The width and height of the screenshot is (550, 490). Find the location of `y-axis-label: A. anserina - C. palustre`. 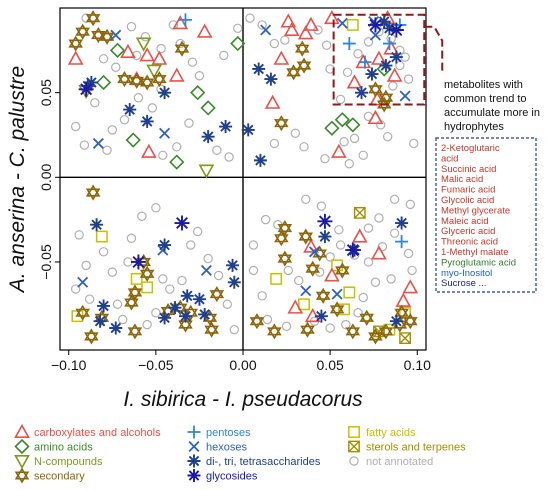

y-axis-label: A. anserina - C. palustre is located at coordinates (17, 180).